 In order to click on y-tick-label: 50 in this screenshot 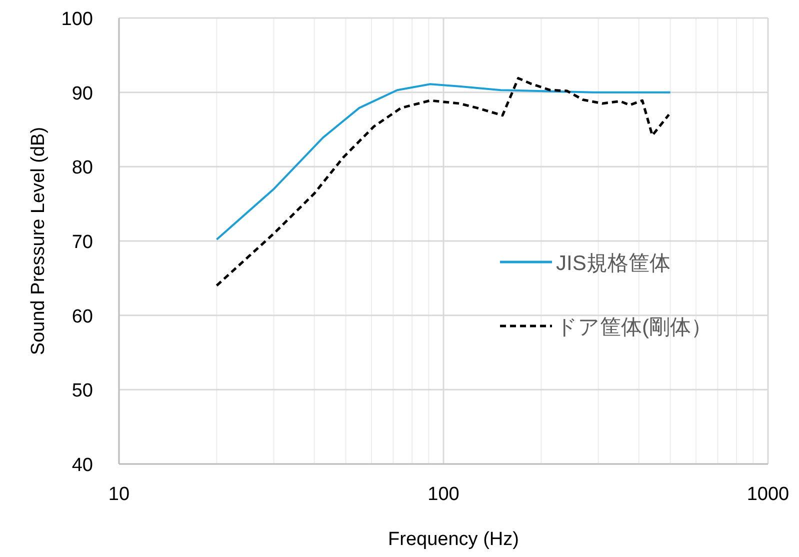, I will do `click(82, 391)`.